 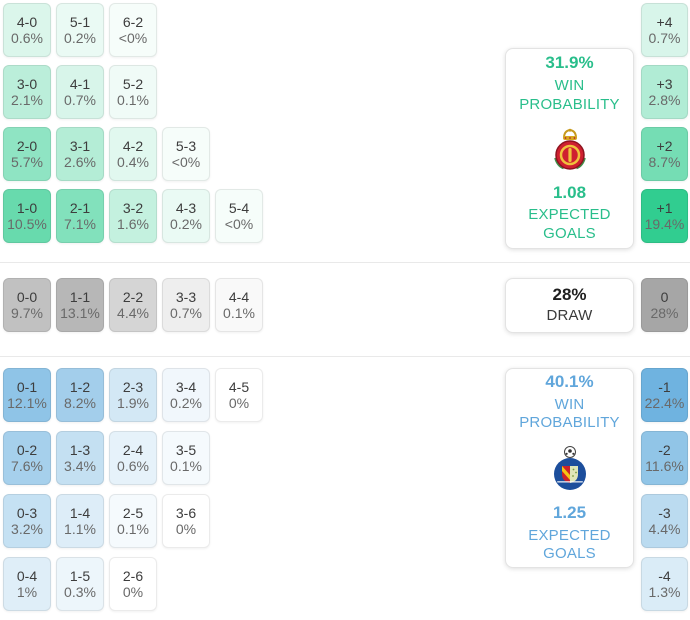 I want to click on goal-margin-cell: -3 4.4%, so click(x=664, y=521).